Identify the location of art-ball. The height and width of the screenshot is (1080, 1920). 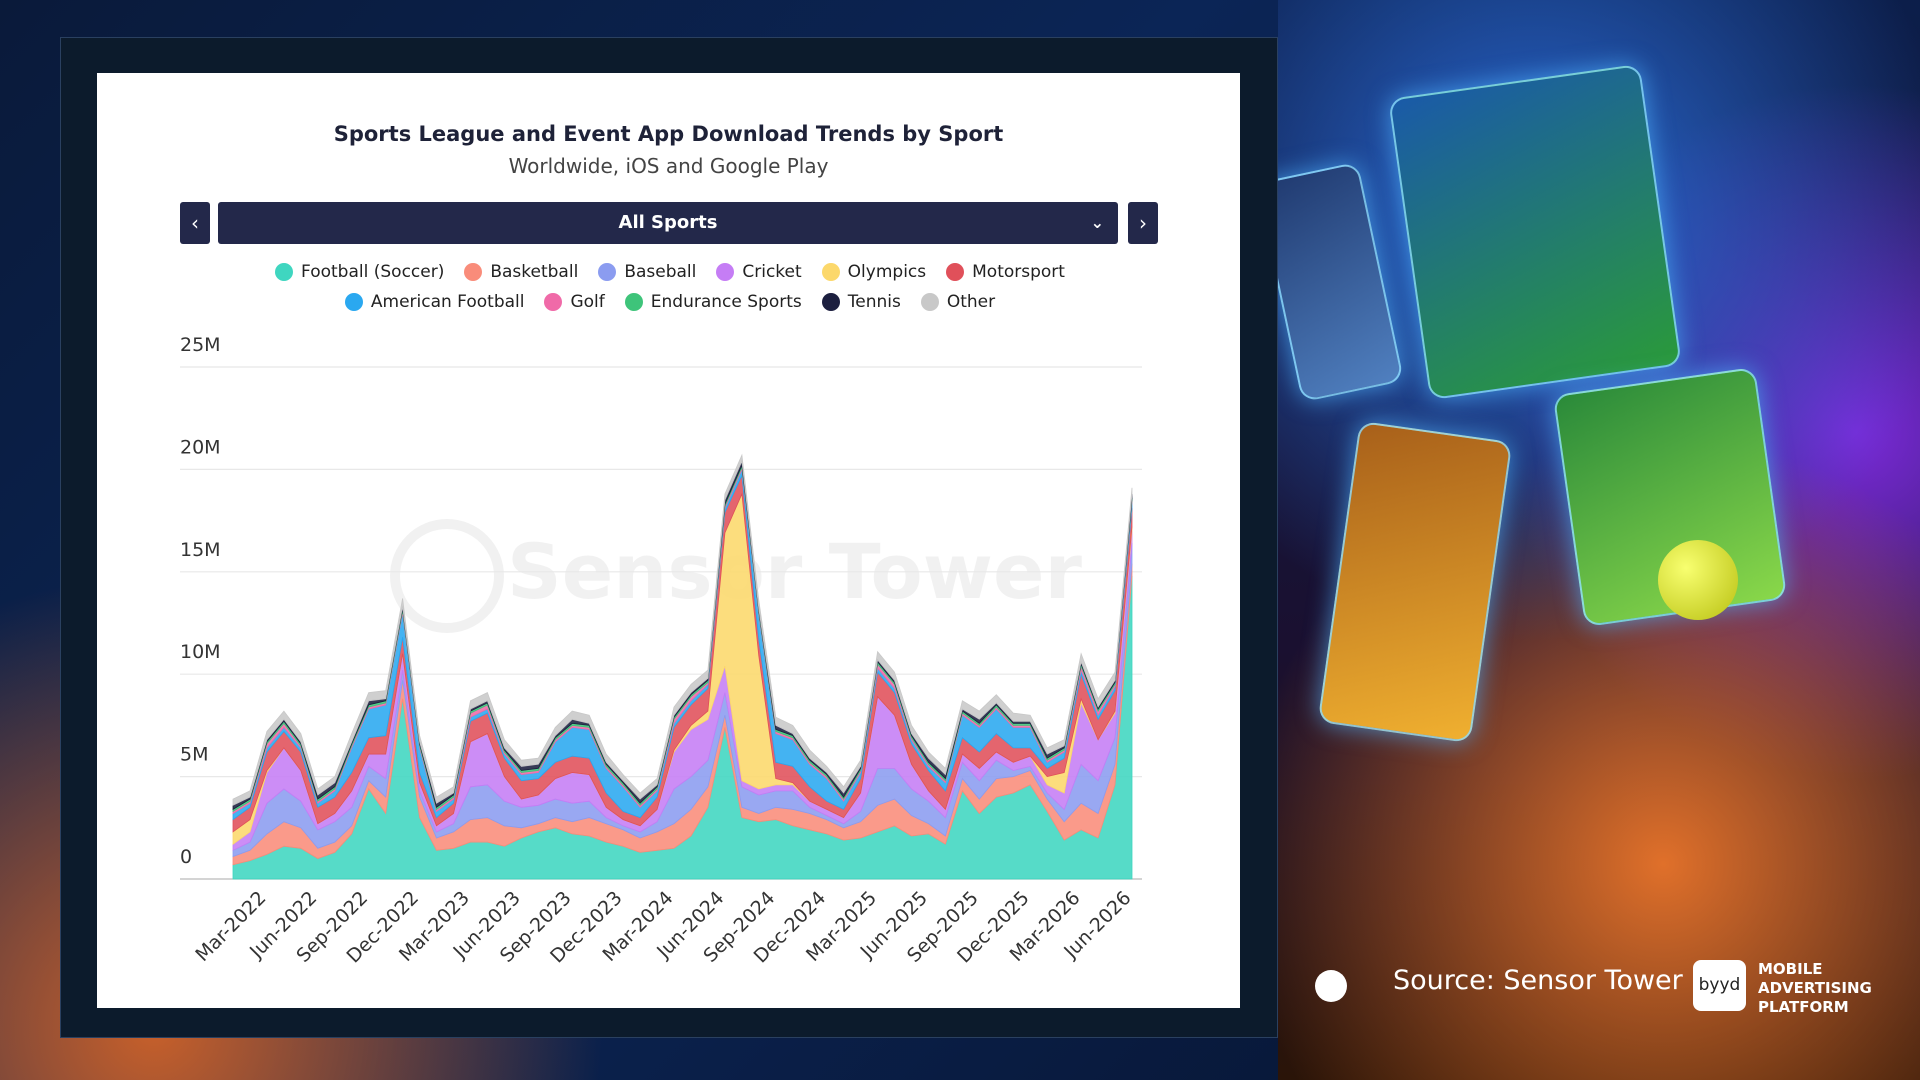
(1698, 580).